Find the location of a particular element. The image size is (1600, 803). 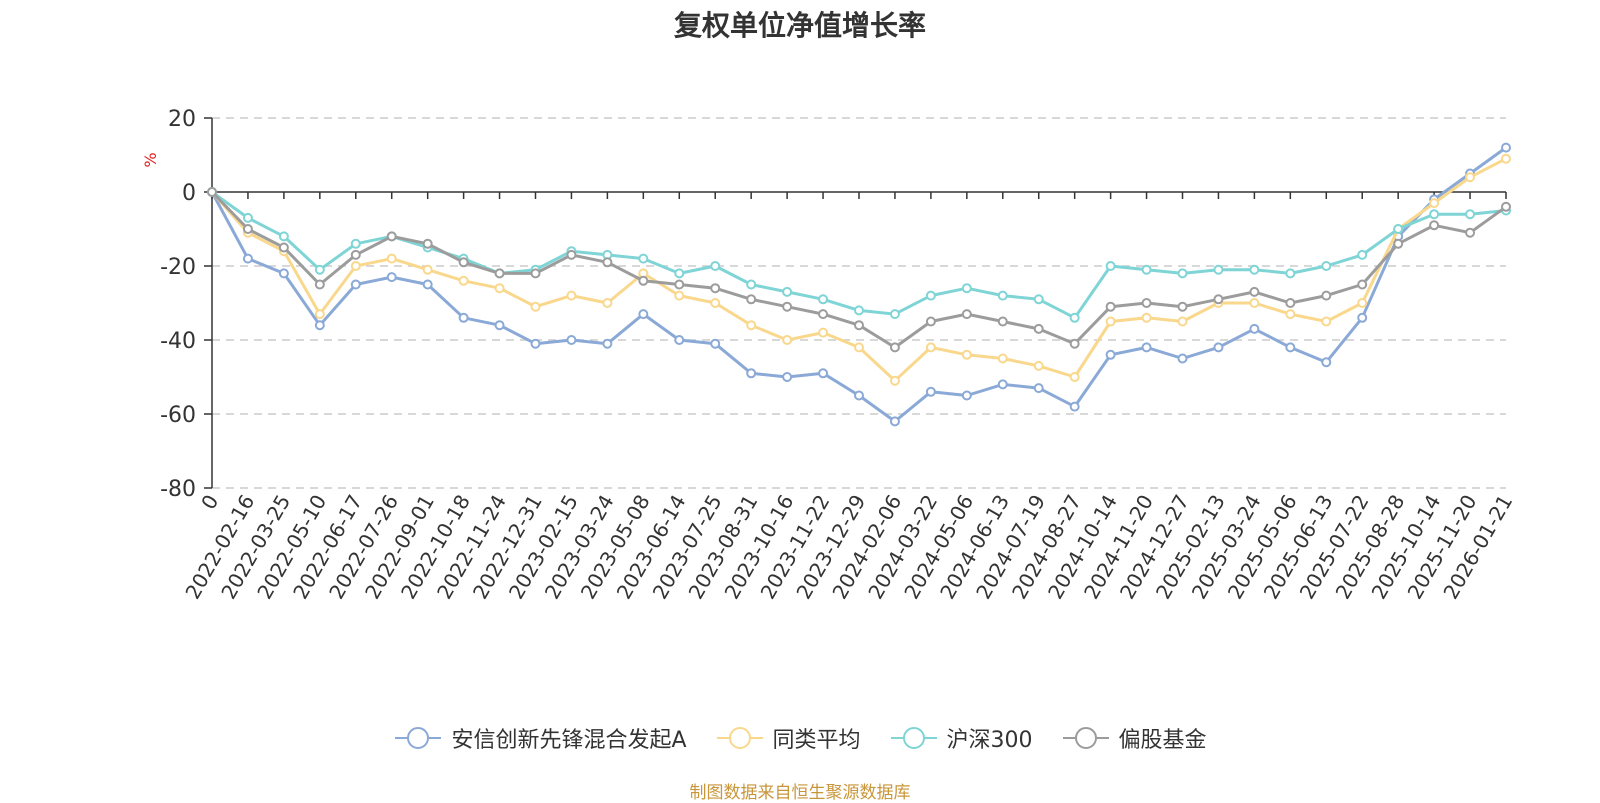

legend-item: 安信创新先锋混合发起A is located at coordinates (540, 738).